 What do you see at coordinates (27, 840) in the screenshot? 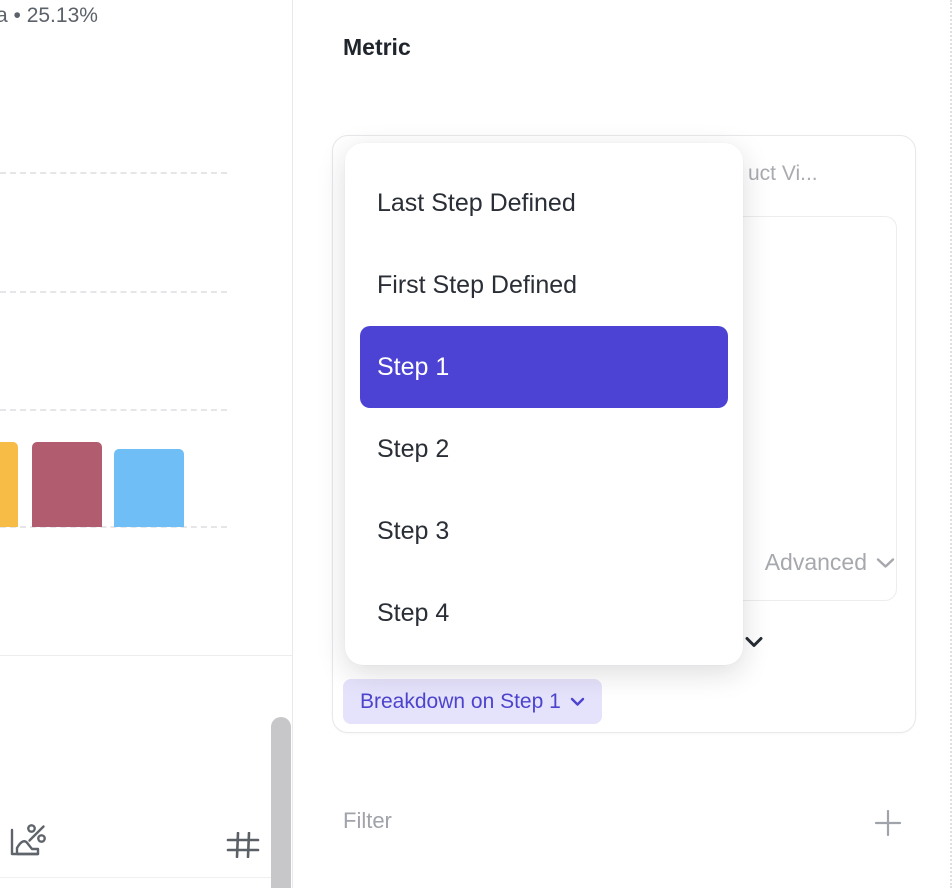
I see `chart-percent-icon` at bounding box center [27, 840].